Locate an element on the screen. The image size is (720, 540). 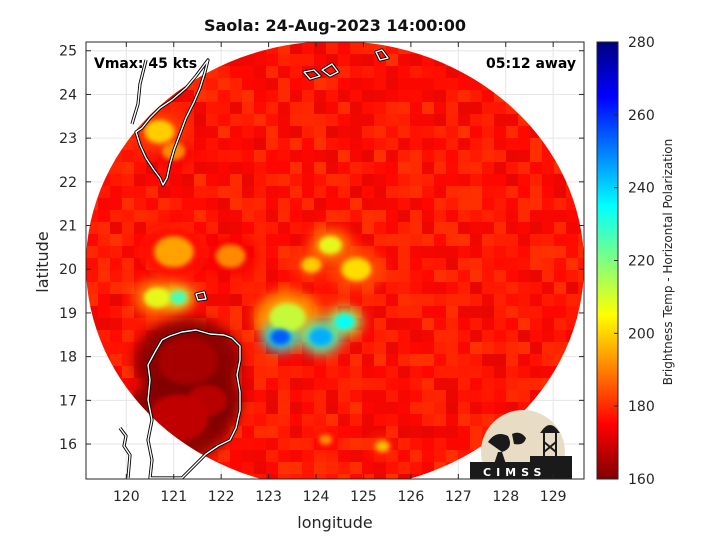
northern-islands is located at coordinates (346, 64).